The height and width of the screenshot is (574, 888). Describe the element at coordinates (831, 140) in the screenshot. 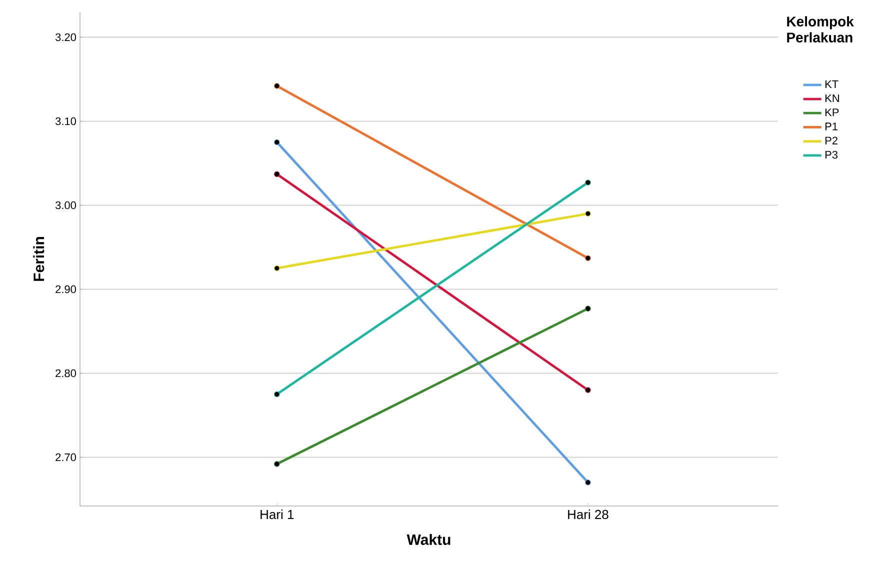

I see `legend-label: P2` at that location.